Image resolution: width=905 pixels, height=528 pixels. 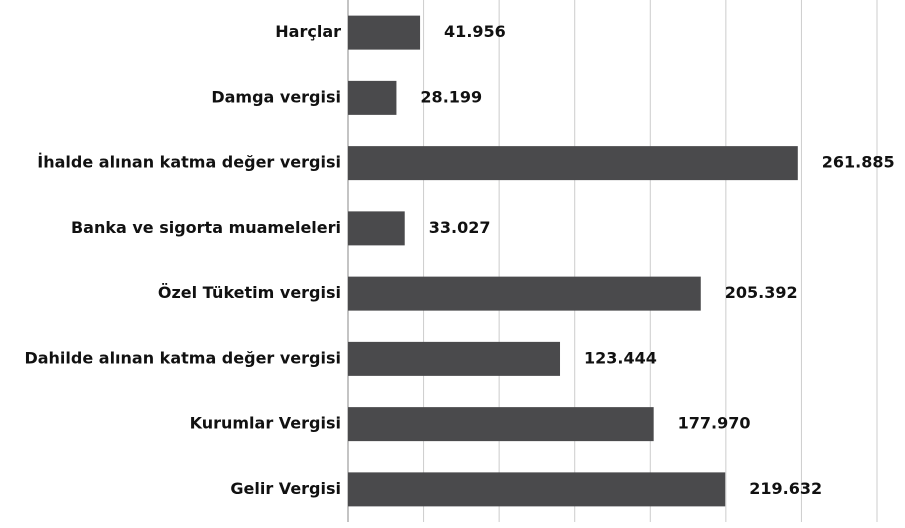 What do you see at coordinates (620, 357) in the screenshot?
I see `value-label: 123.444` at bounding box center [620, 357].